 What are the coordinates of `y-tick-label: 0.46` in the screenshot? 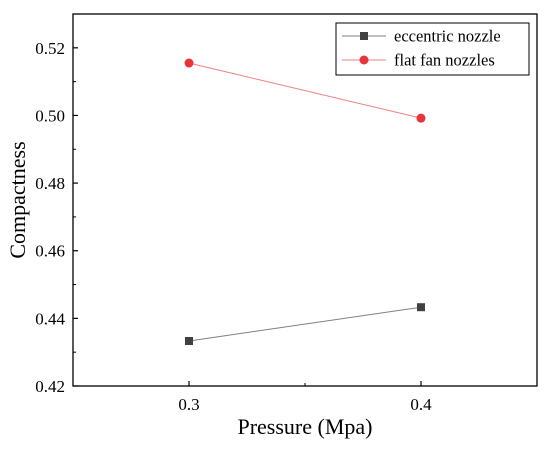 It's located at (50, 251).